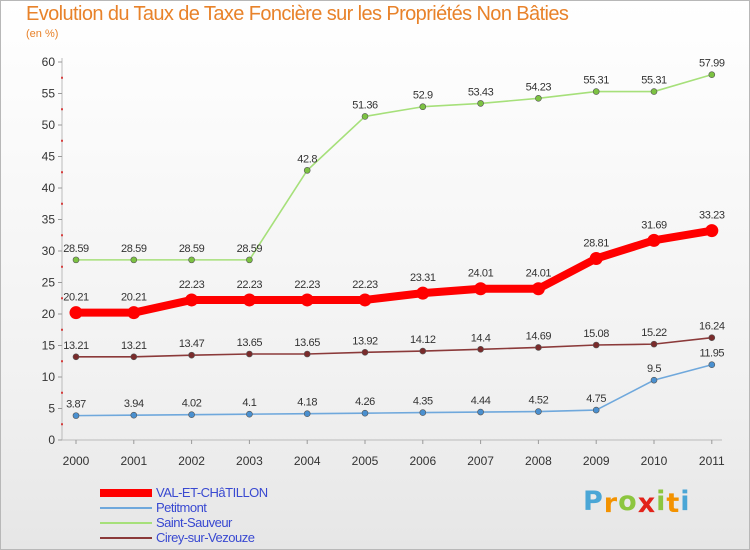 Image resolution: width=750 pixels, height=550 pixels. What do you see at coordinates (481, 401) in the screenshot?
I see `data-label-petitmont: 4.44` at bounding box center [481, 401].